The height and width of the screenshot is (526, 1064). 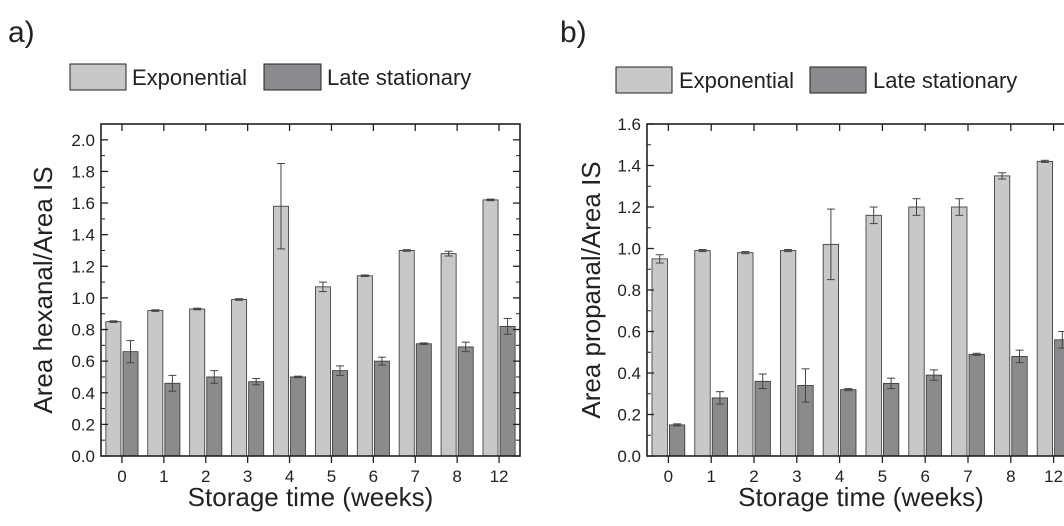 What do you see at coordinates (311, 497) in the screenshot?
I see `panel-a-x-axis-label: Storage time (weeks)` at bounding box center [311, 497].